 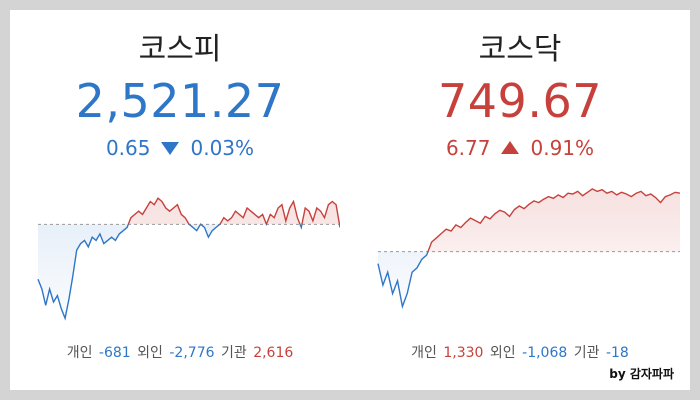 I want to click on institution-value: 2,616, so click(x=273, y=353).